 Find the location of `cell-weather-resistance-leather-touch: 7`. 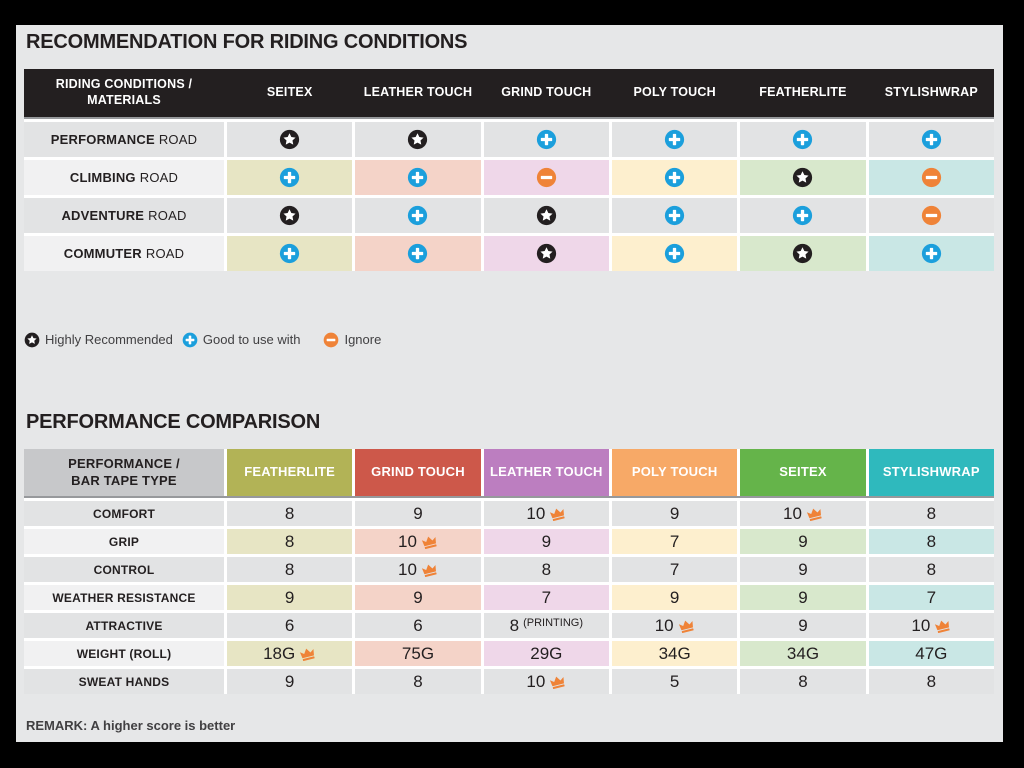

cell-weather-resistance-leather-touch: 7 is located at coordinates (546, 597).